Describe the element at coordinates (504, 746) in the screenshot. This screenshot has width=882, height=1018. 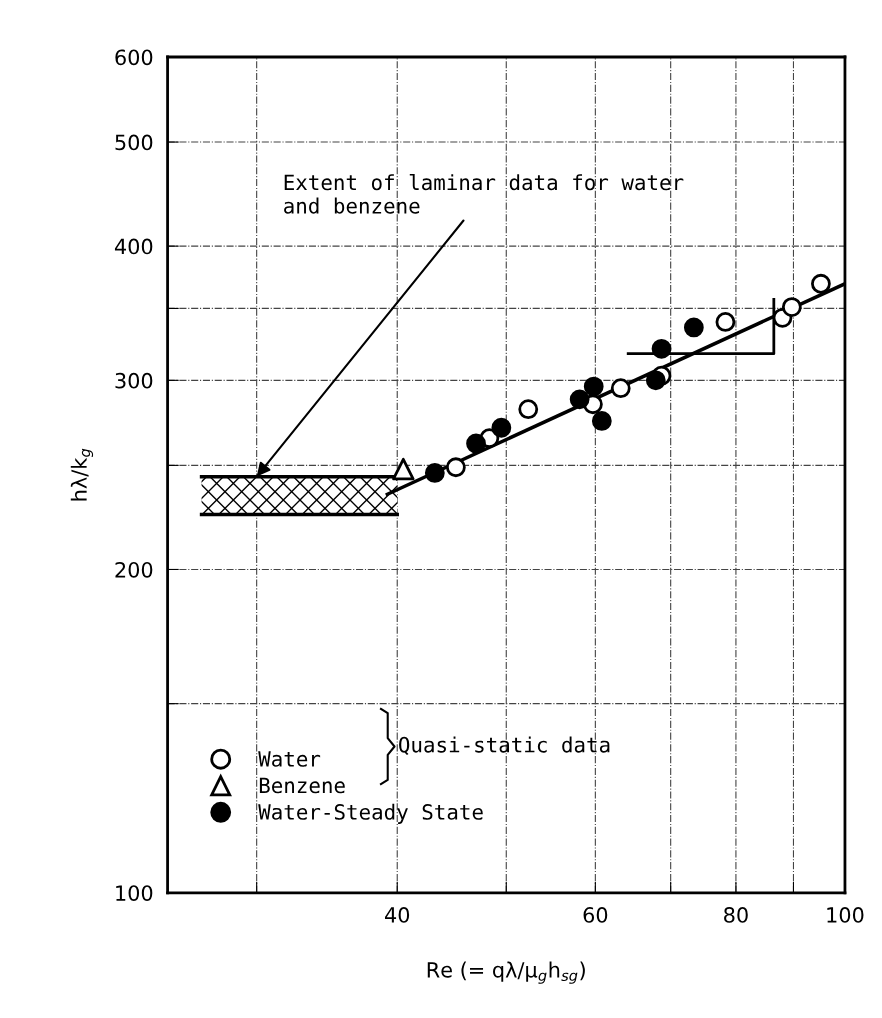
I see `annotation: Quasi-static data` at that location.